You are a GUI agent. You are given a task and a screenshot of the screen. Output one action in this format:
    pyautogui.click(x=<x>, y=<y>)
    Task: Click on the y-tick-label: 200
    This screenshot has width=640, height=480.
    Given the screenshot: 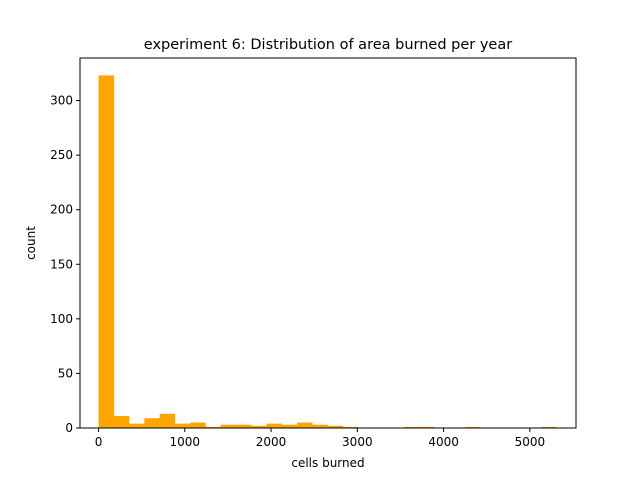 What is the action you would take?
    pyautogui.click(x=61, y=210)
    